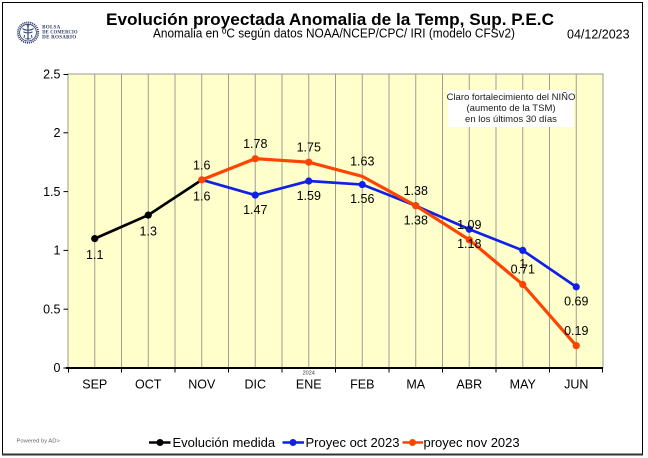  I want to click on svg-text: 0.71, so click(523, 270).